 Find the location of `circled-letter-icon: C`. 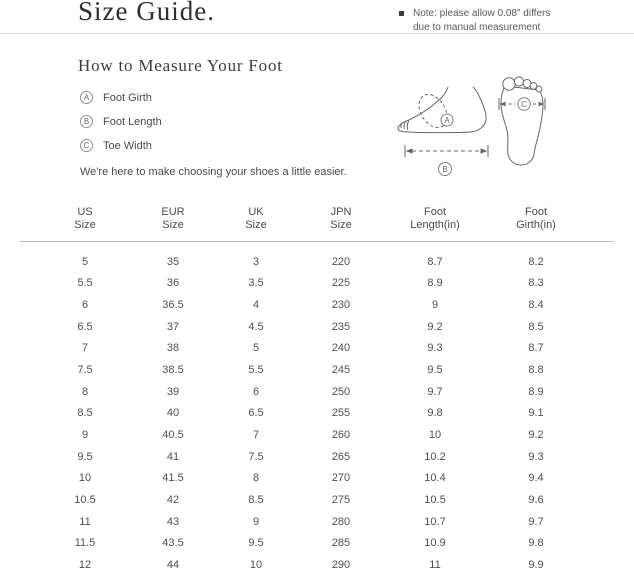

circled-letter-icon: C is located at coordinates (86, 145).